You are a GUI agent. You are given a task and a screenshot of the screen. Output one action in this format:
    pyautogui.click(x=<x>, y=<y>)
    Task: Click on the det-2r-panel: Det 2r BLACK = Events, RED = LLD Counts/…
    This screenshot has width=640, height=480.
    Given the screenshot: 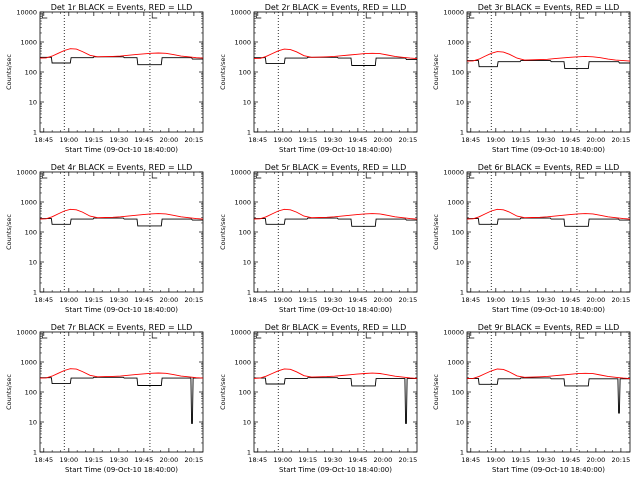 What is the action you would take?
    pyautogui.click(x=318, y=78)
    